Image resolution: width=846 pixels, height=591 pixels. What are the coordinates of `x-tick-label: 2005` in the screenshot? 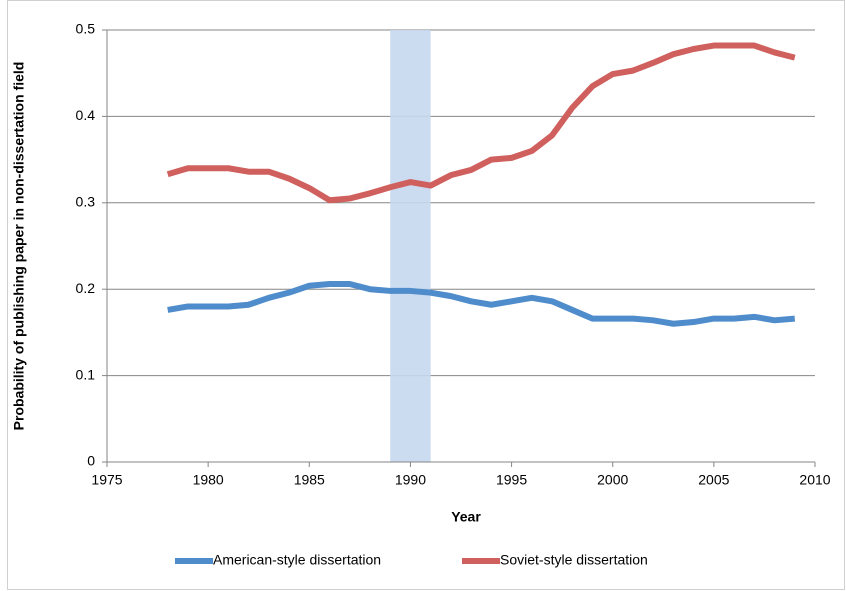 It's located at (713, 480).